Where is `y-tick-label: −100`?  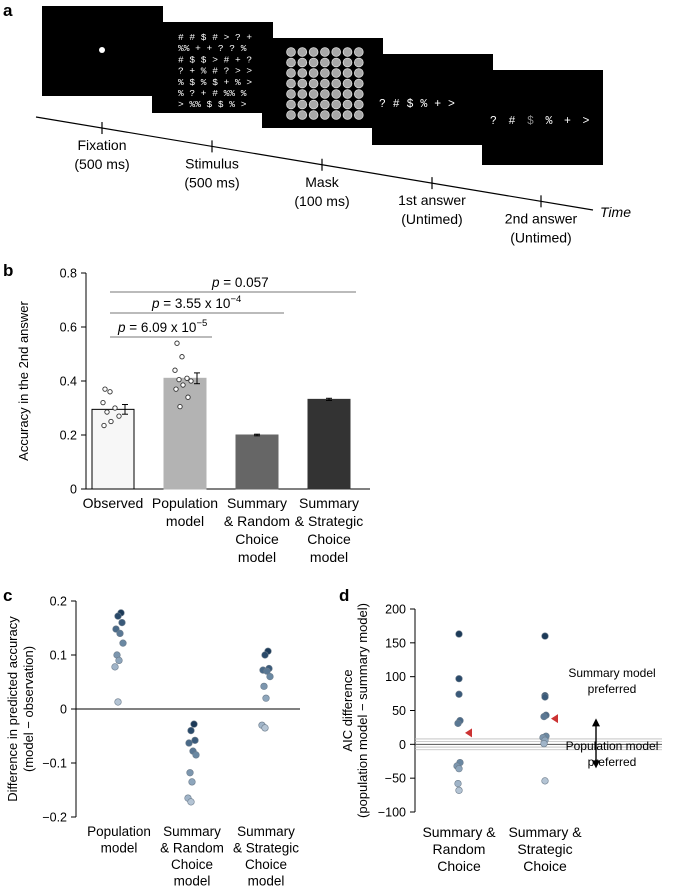
y-tick-label: −100 is located at coordinates (392, 813).